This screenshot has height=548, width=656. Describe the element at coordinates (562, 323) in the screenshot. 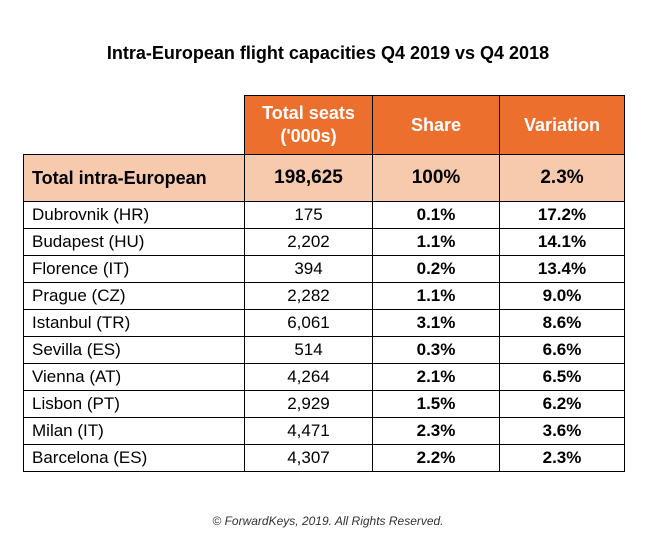

I see `variation-cell: 8.6%` at that location.